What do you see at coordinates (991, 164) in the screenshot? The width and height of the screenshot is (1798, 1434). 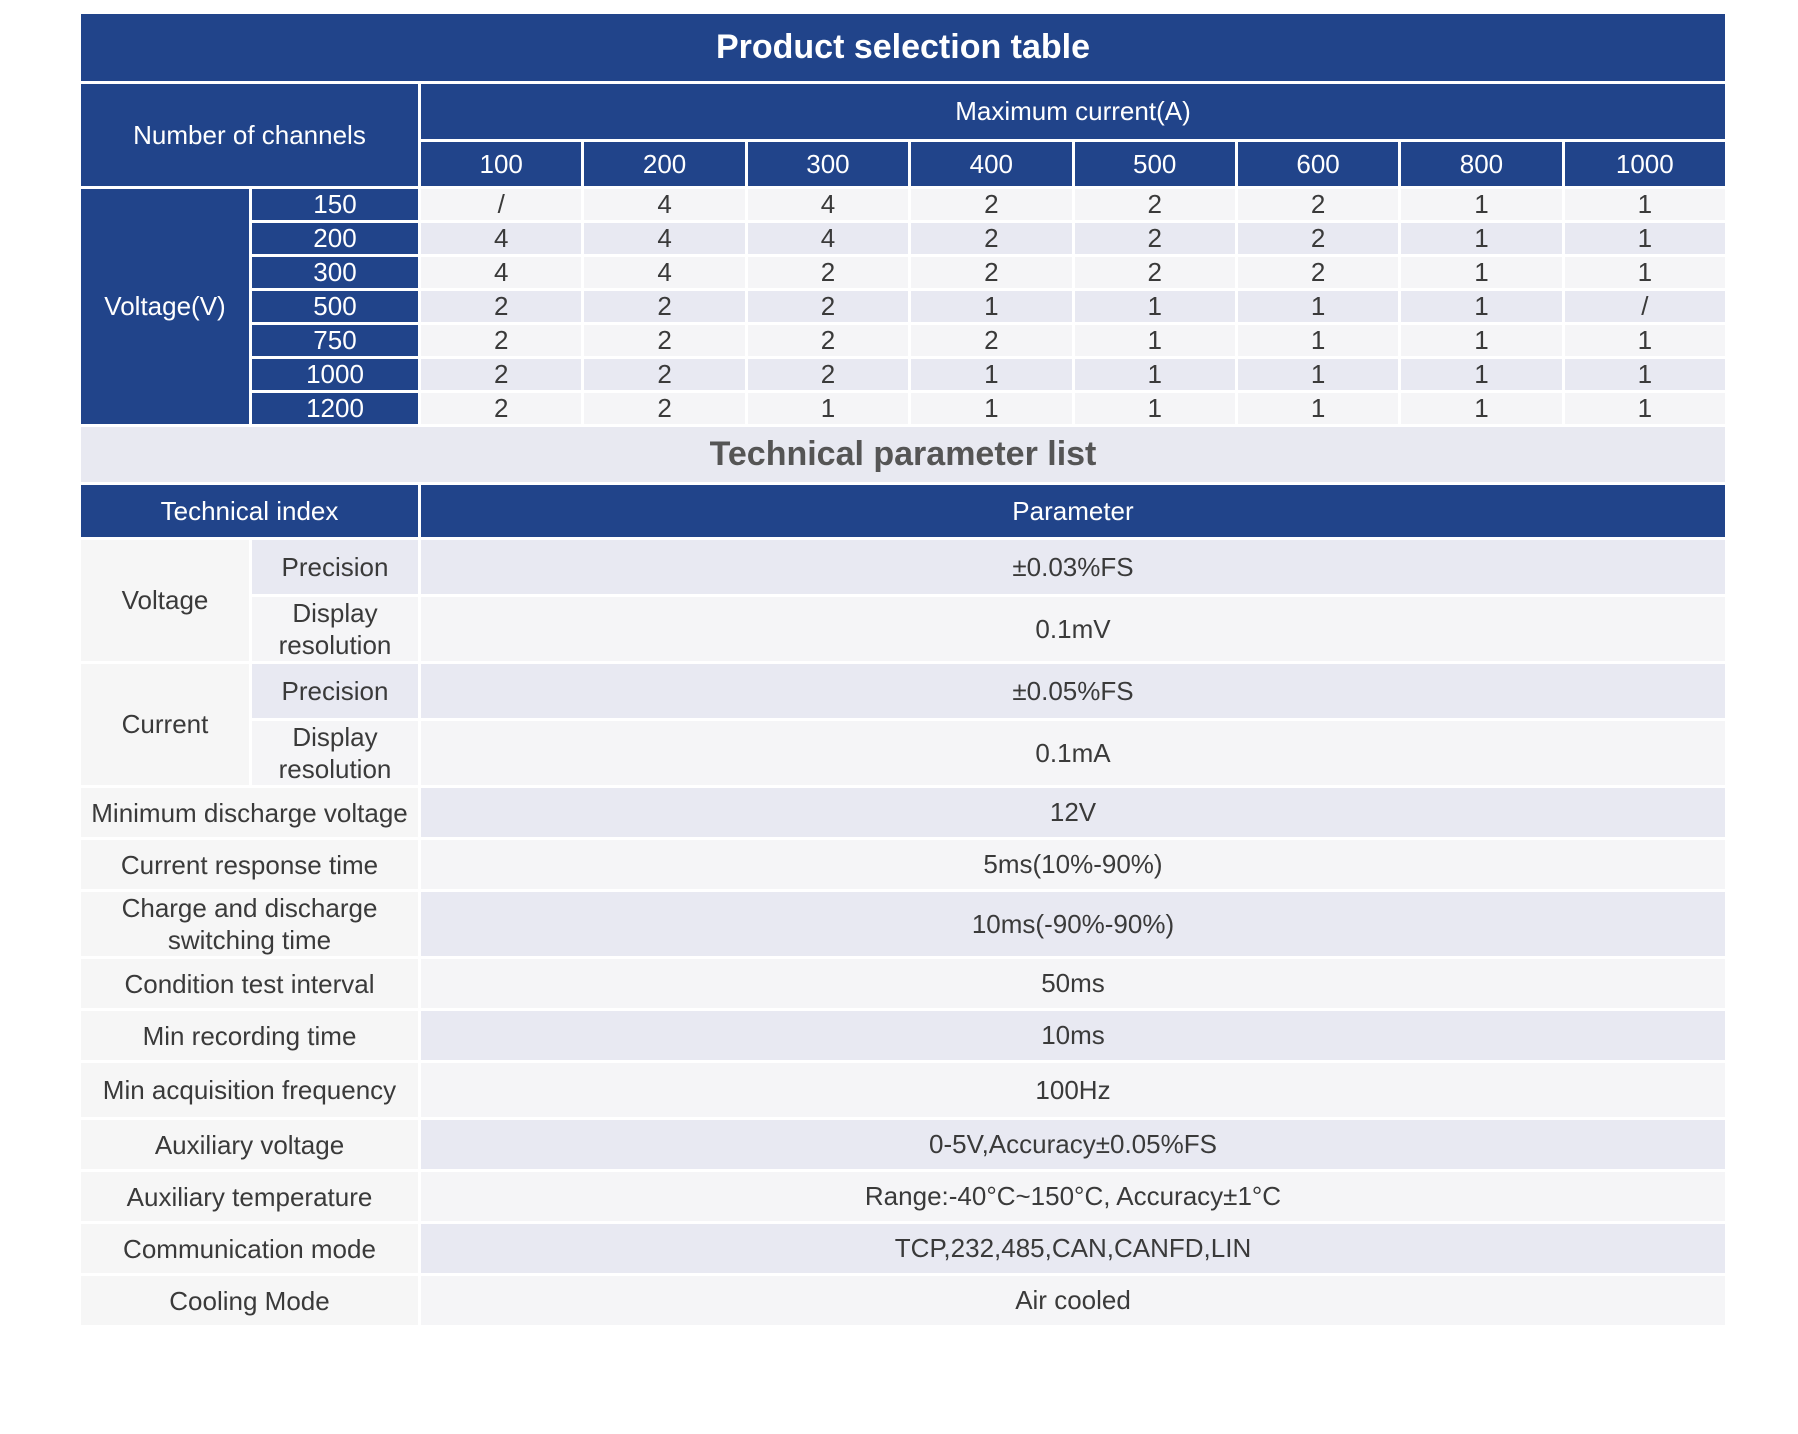 I see `current-header-cell: 400` at bounding box center [991, 164].